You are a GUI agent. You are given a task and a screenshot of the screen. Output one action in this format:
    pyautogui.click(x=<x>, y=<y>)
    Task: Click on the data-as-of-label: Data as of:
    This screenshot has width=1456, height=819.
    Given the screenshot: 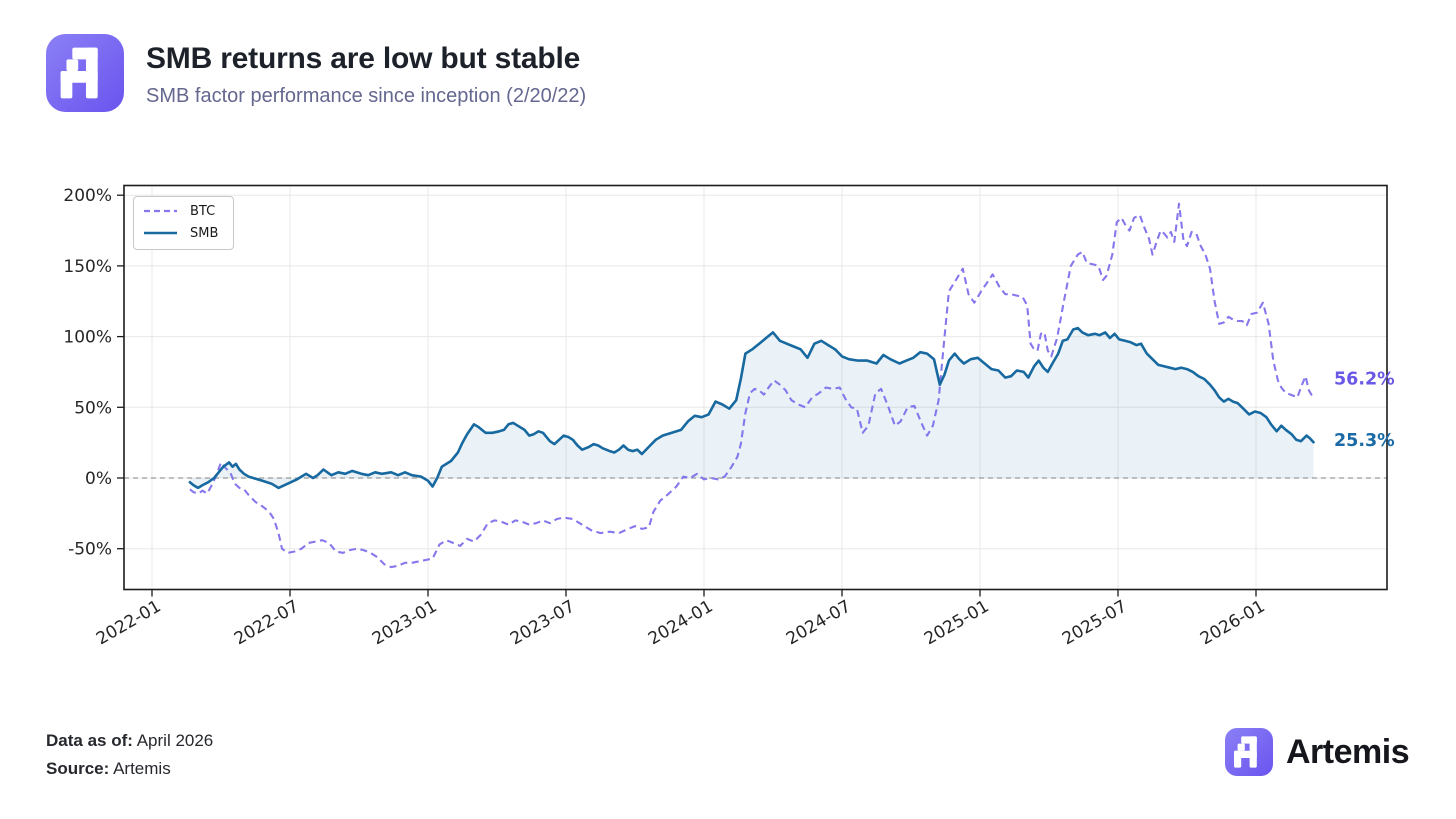 What is the action you would take?
    pyautogui.click(x=89, y=740)
    